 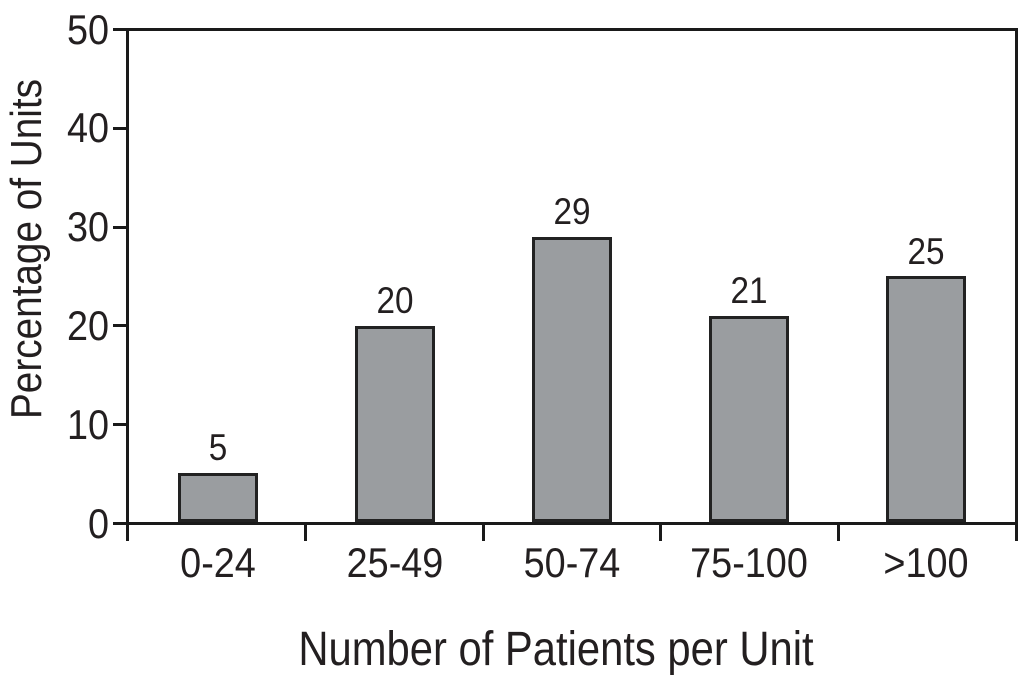 What do you see at coordinates (572, 211) in the screenshot?
I see `bar-value-label: 29` at bounding box center [572, 211].